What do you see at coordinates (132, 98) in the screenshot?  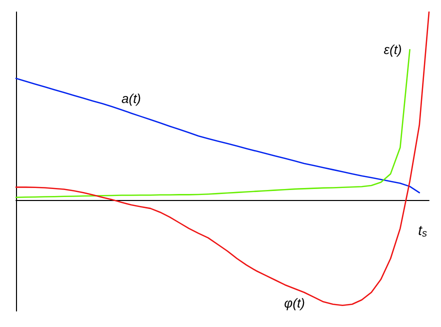 I see `series-label: a(t)` at bounding box center [132, 98].